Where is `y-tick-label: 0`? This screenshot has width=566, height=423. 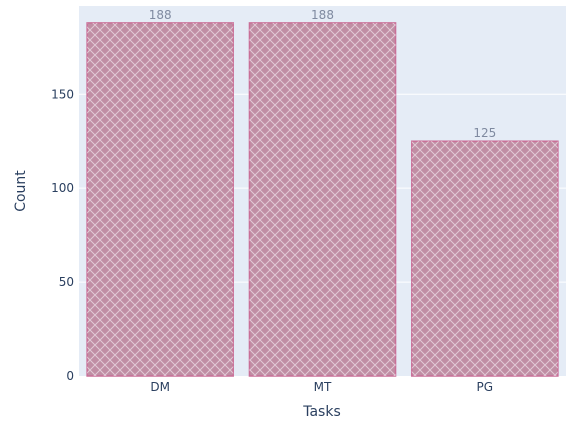
y-tick-label: 0 is located at coordinates (70, 376).